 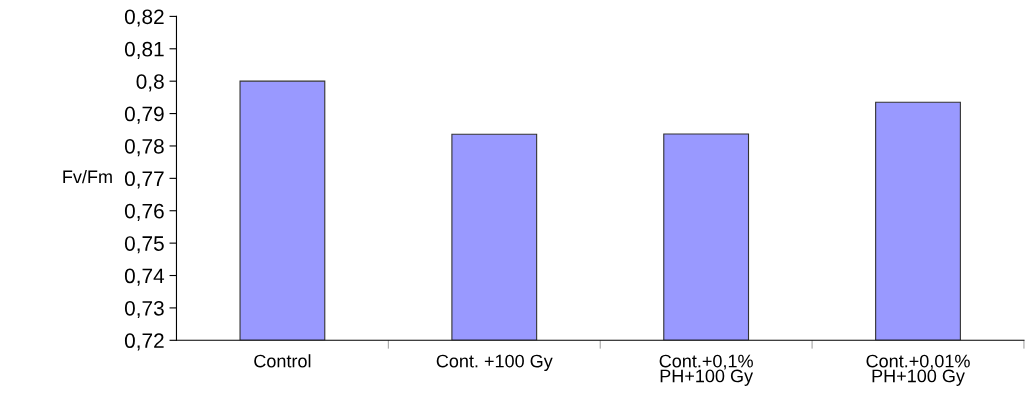 I want to click on x-tick-label: Control, so click(x=282, y=361).